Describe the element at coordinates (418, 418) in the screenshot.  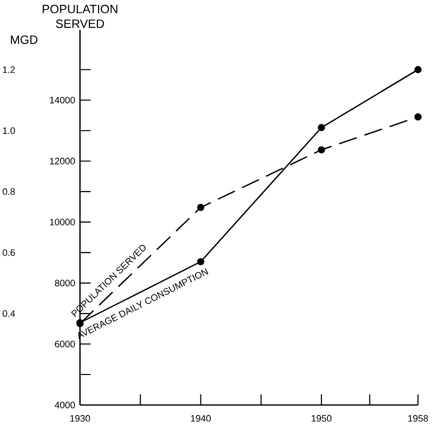
I see `x-tick-label: 1958` at that location.